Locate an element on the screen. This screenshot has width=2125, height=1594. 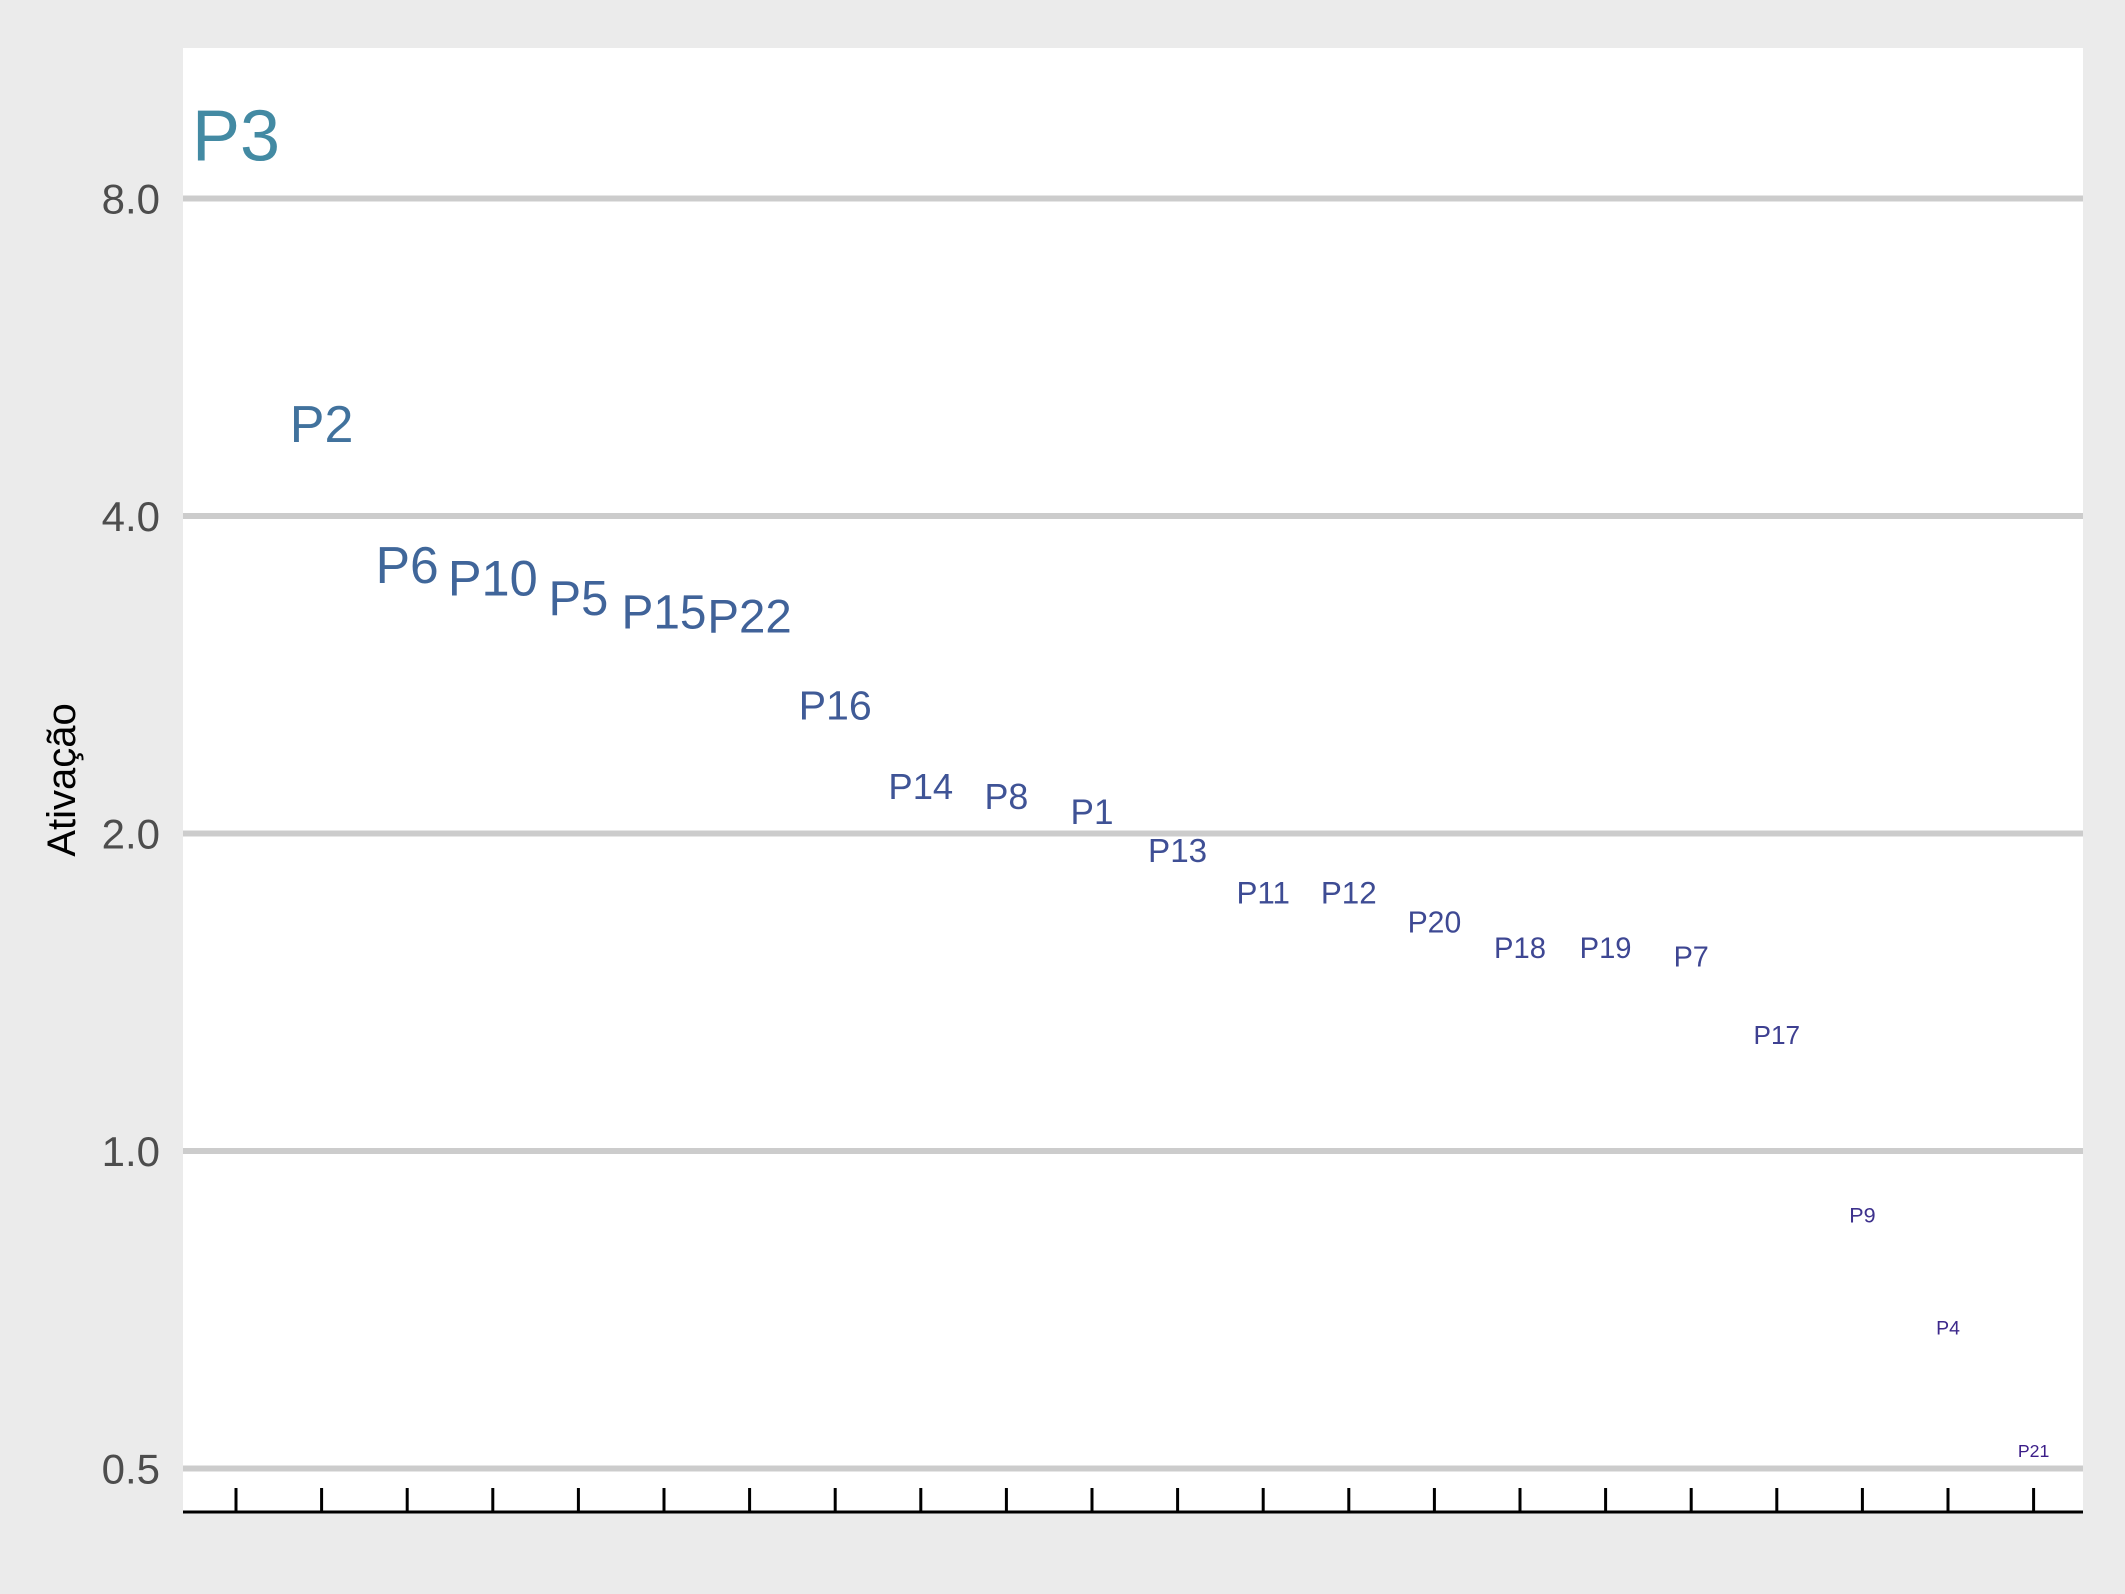
y-tick-label: 0.5 is located at coordinates (131, 1469).